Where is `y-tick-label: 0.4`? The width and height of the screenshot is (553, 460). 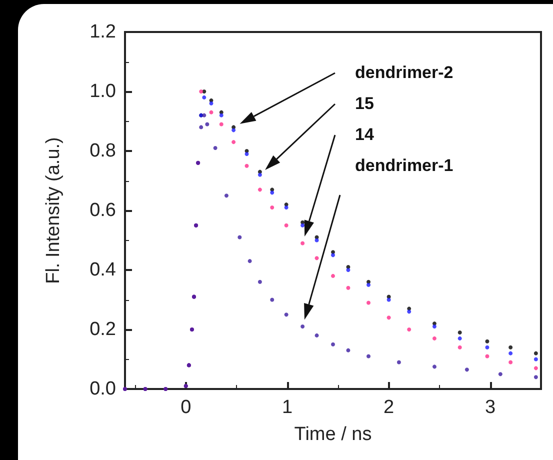 y-tick-label: 0.4 is located at coordinates (103, 270).